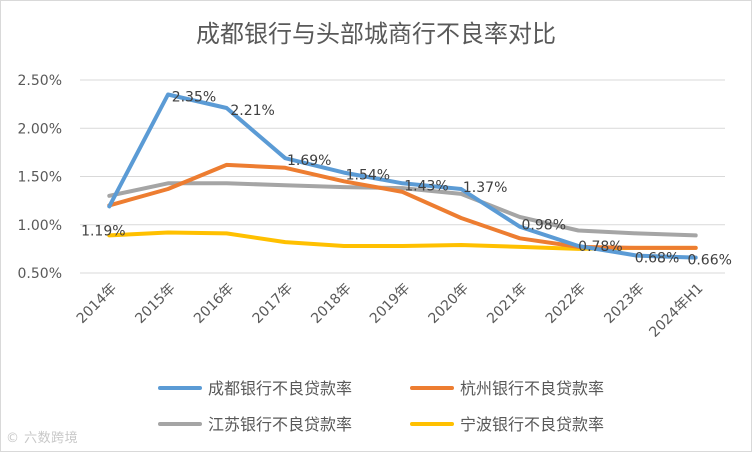 This screenshot has height=452, width=752. I want to click on x-tick-label: 2020年, so click(449, 304).